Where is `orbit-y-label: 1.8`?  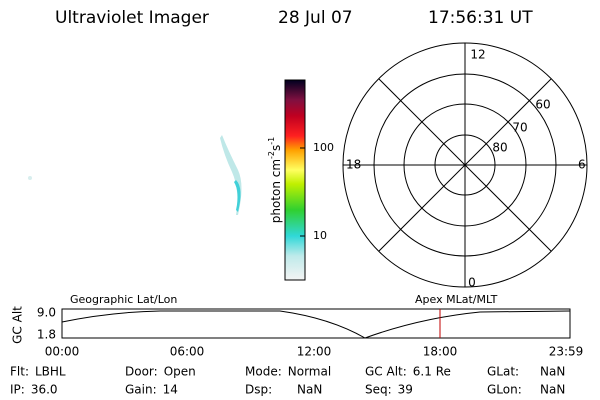
orbit-y-label: 1.8 is located at coordinates (46, 335).